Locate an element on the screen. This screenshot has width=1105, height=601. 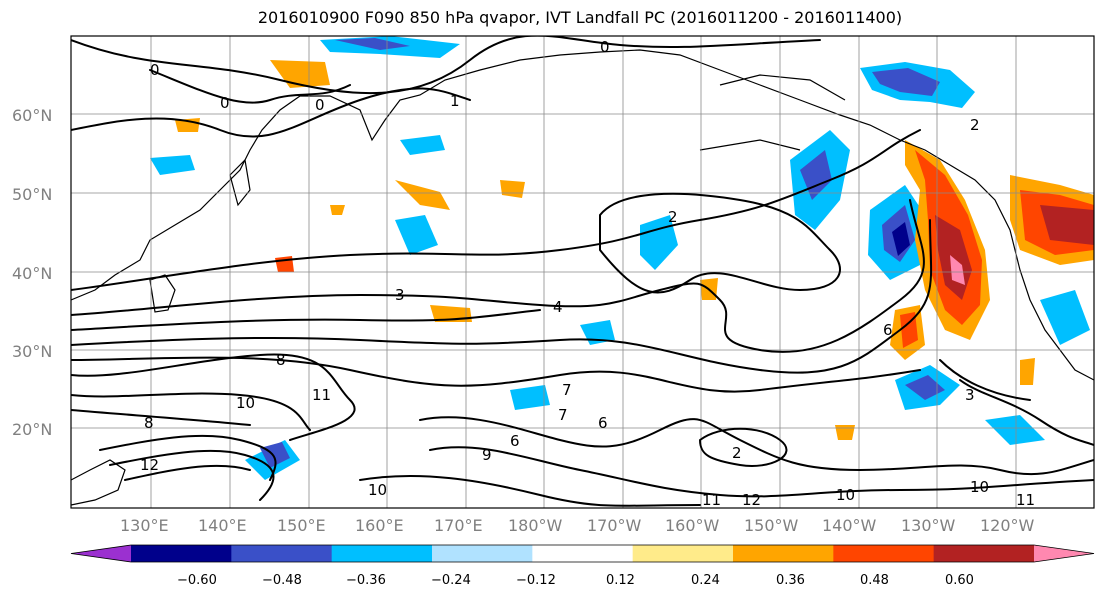
lon-label: 130°W is located at coordinates (928, 525).